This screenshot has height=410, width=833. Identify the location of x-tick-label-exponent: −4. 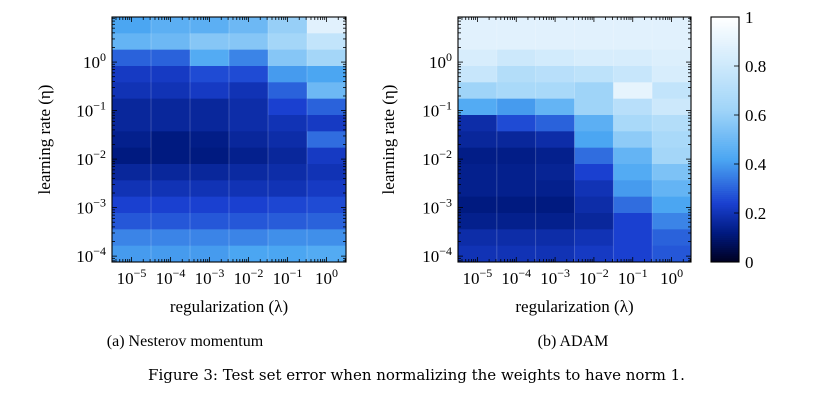
(179, 273).